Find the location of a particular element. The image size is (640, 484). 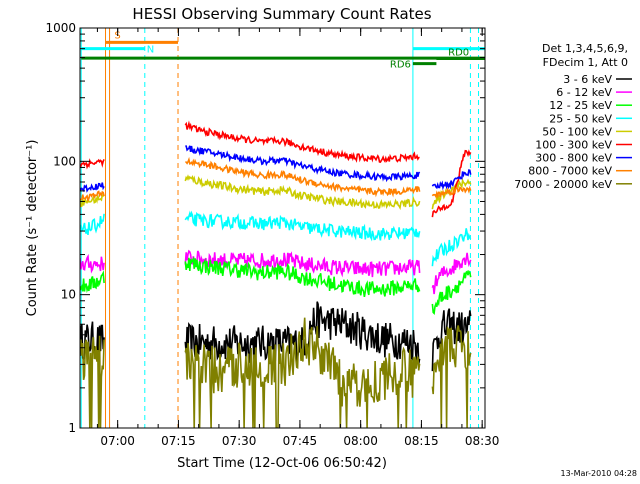

legend-label: 3 - 6 keV is located at coordinates (587, 79).